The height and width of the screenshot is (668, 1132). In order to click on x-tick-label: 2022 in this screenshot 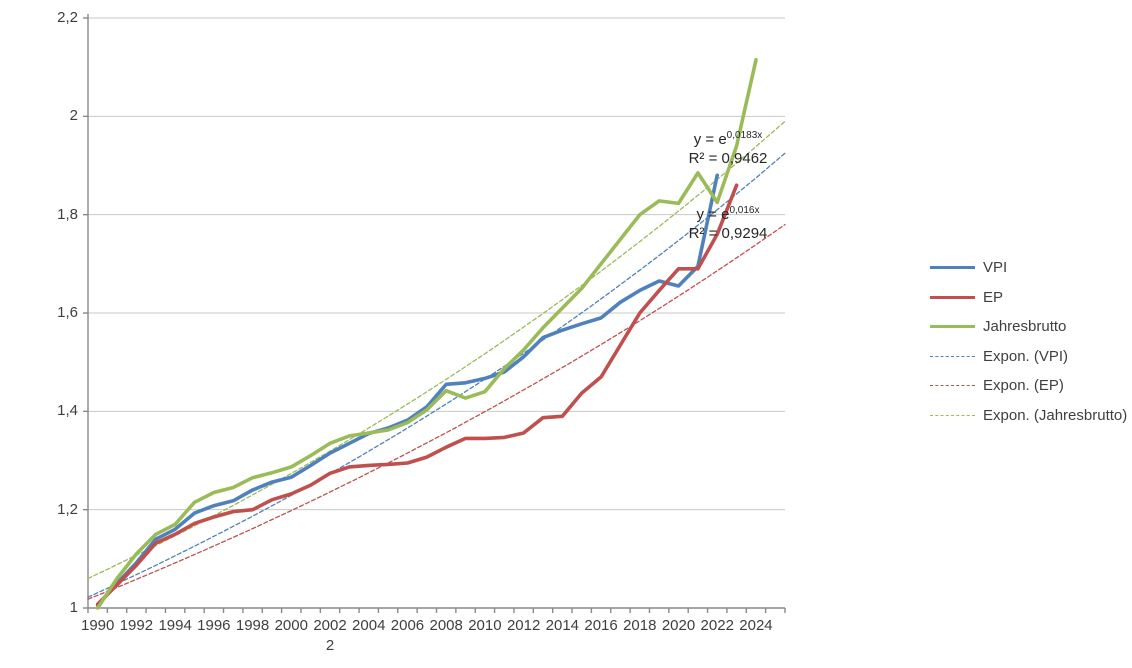, I will do `click(717, 625)`.